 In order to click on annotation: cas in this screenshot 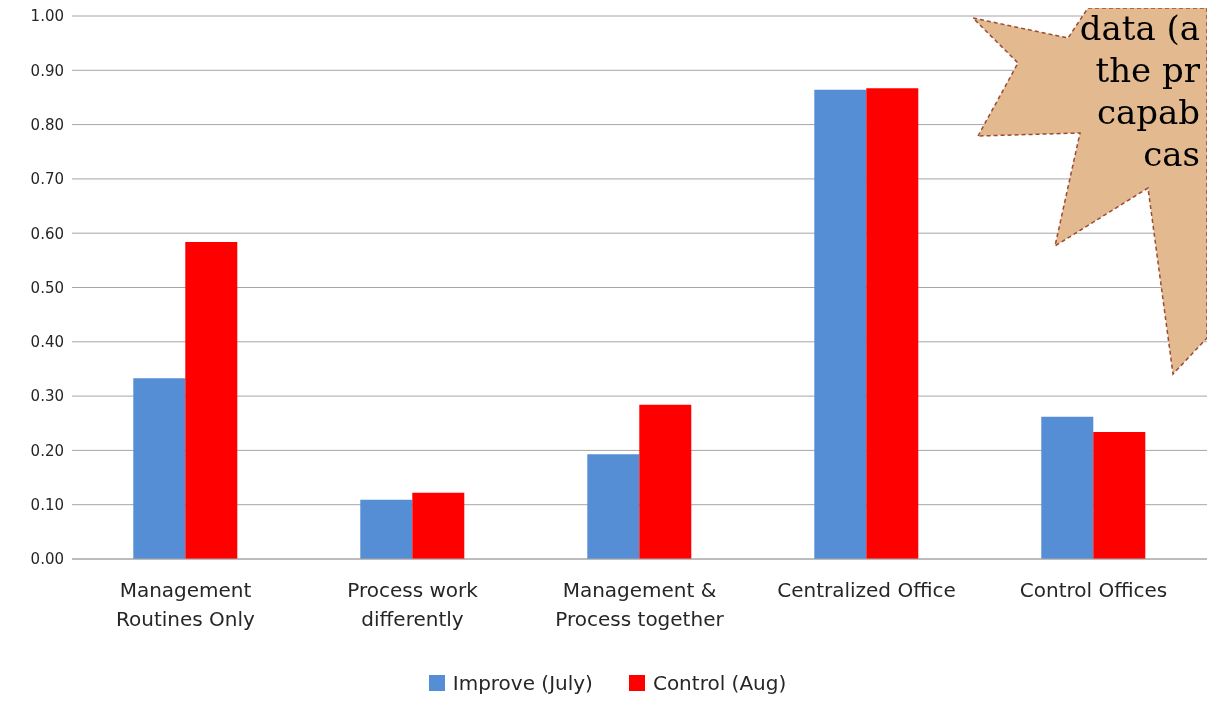, I will do `click(1171, 154)`.